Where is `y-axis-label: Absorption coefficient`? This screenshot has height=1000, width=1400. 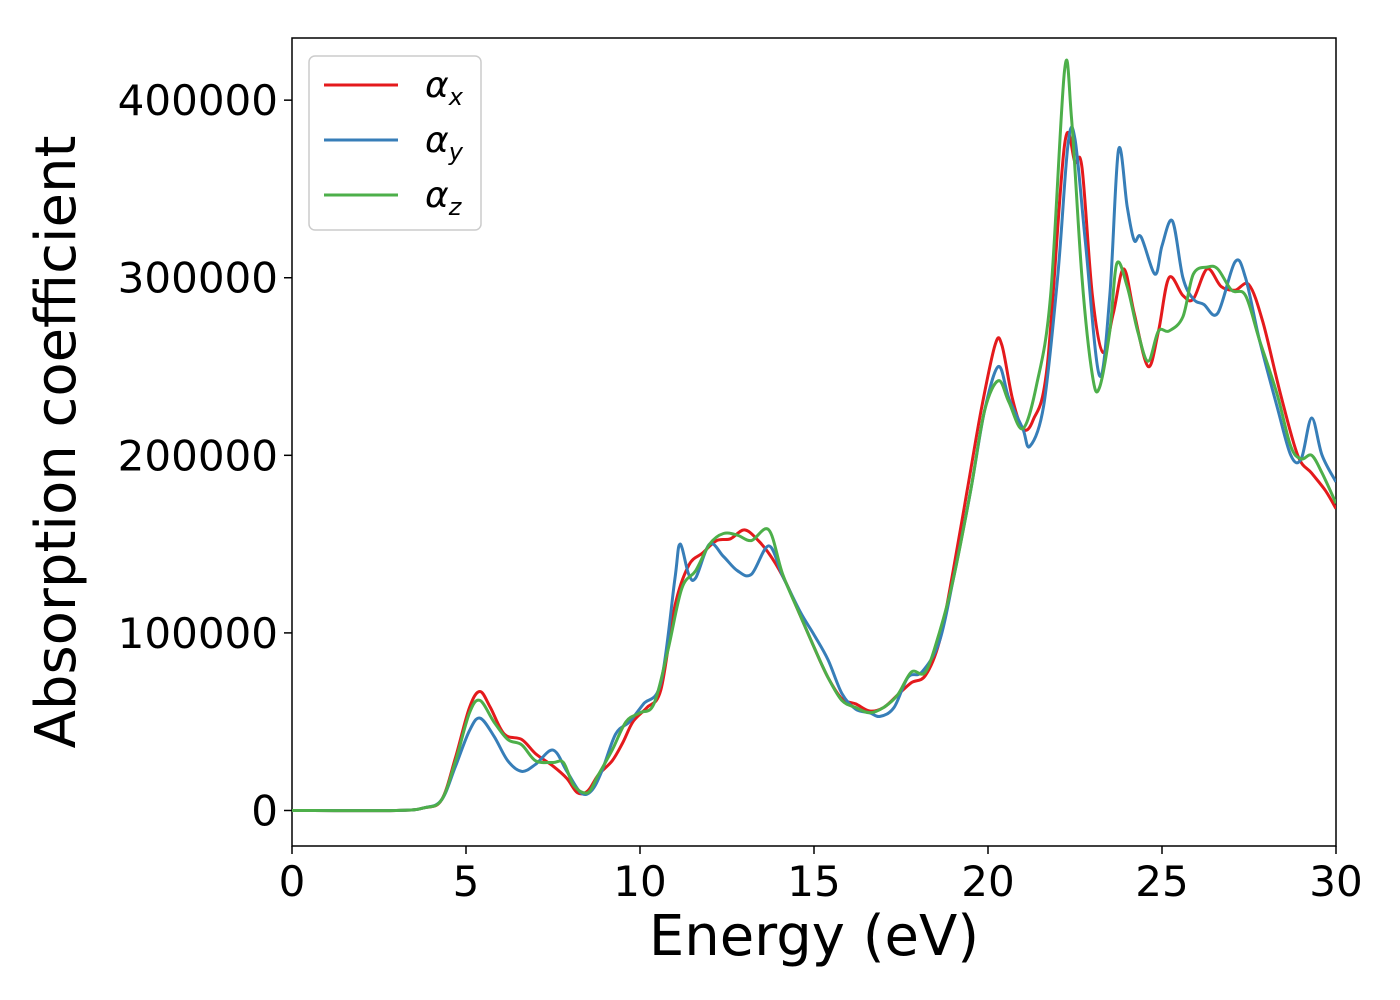
y-axis-label: Absorption coefficient is located at coordinates (56, 442).